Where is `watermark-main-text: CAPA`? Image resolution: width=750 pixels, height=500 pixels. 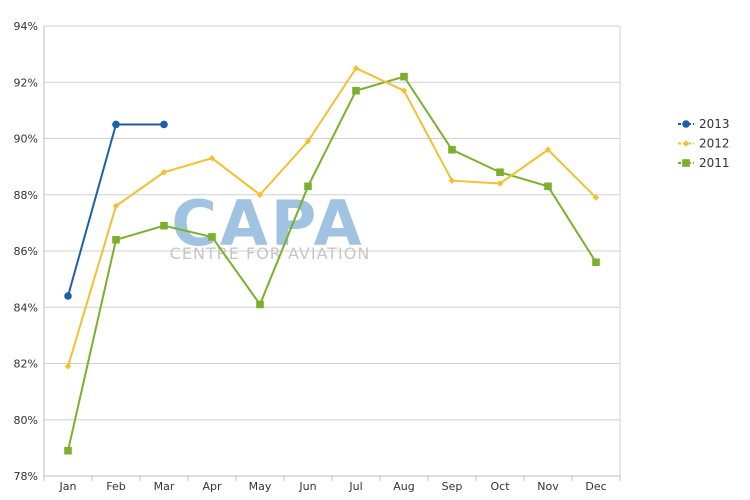
watermark-main-text: CAPA is located at coordinates (267, 223).